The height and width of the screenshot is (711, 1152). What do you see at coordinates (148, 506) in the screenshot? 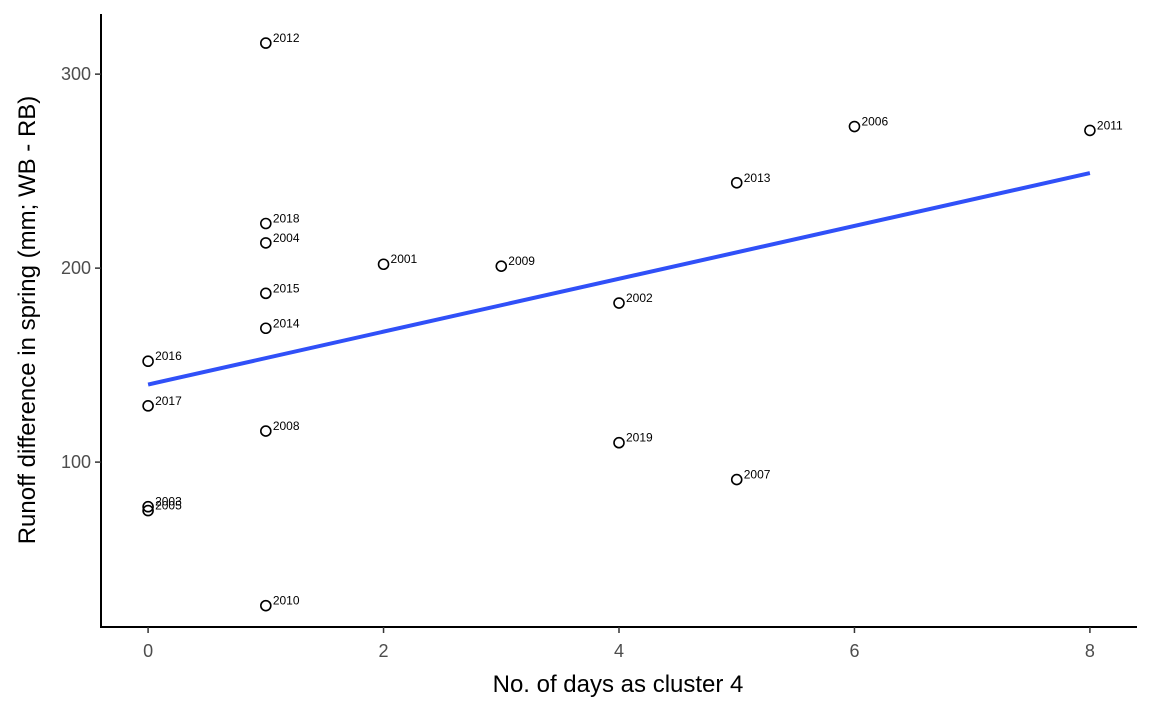
I see `data-point-2003` at bounding box center [148, 506].